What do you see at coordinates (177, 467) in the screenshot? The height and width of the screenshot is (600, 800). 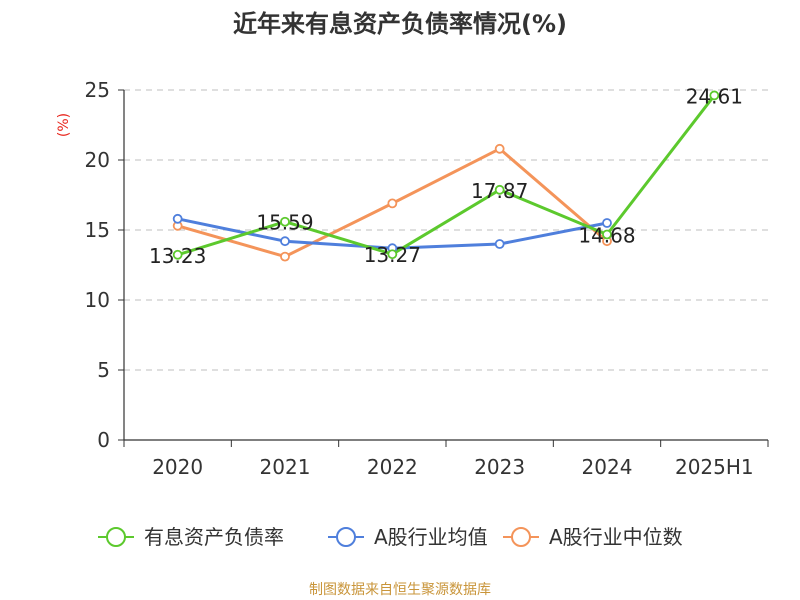 I see `x-tick-label: 2020` at bounding box center [177, 467].